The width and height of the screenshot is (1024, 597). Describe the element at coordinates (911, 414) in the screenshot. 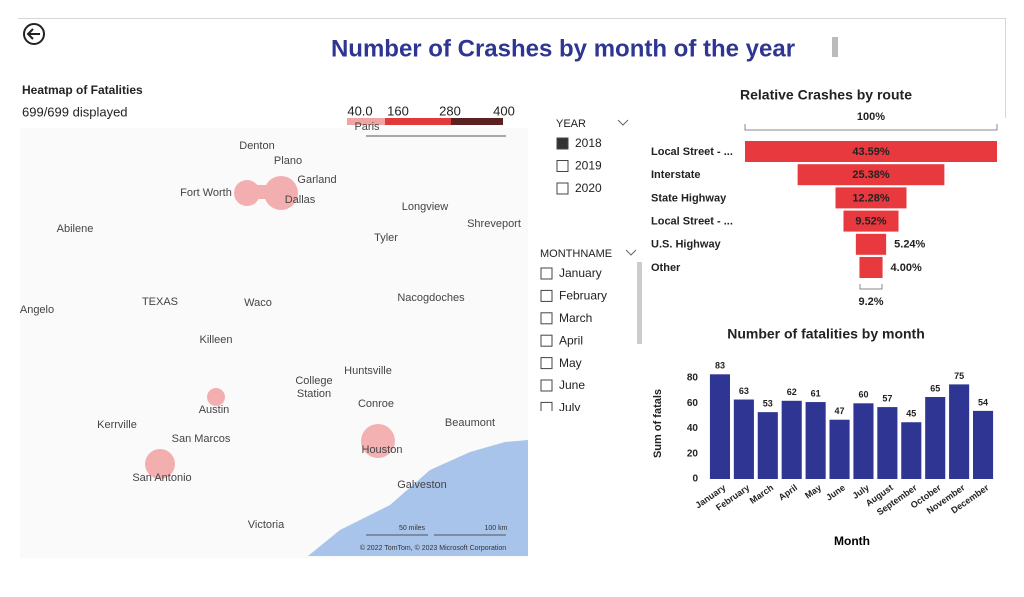

I see `value-label: 45` at that location.